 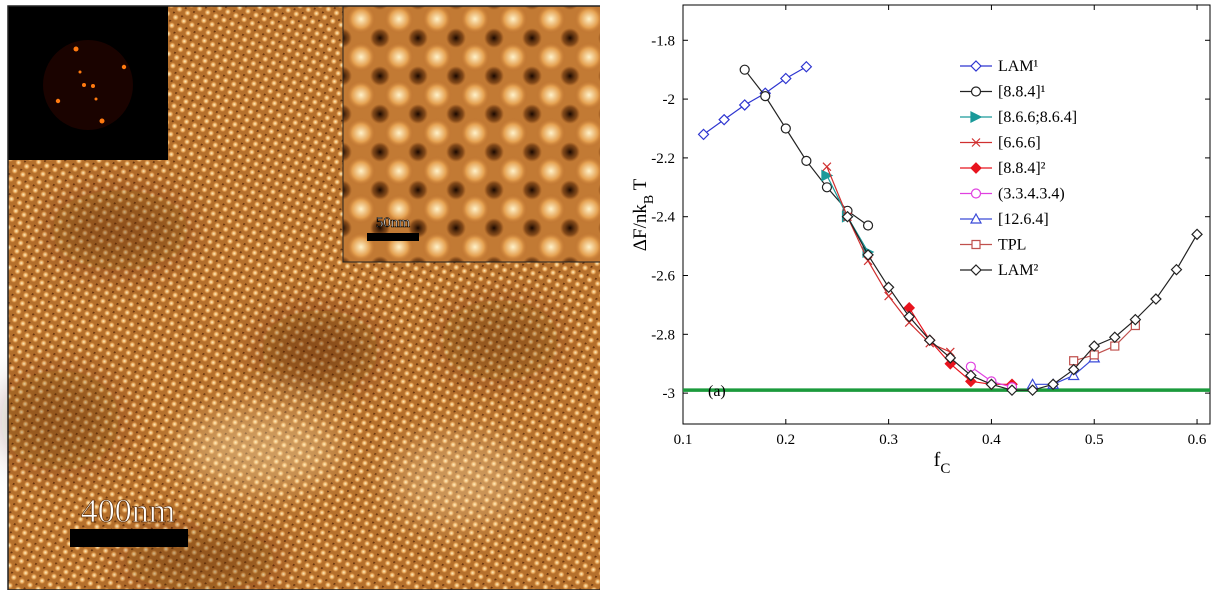 What do you see at coordinates (640, 186) in the screenshot?
I see `y-label-tail: T` at bounding box center [640, 186].